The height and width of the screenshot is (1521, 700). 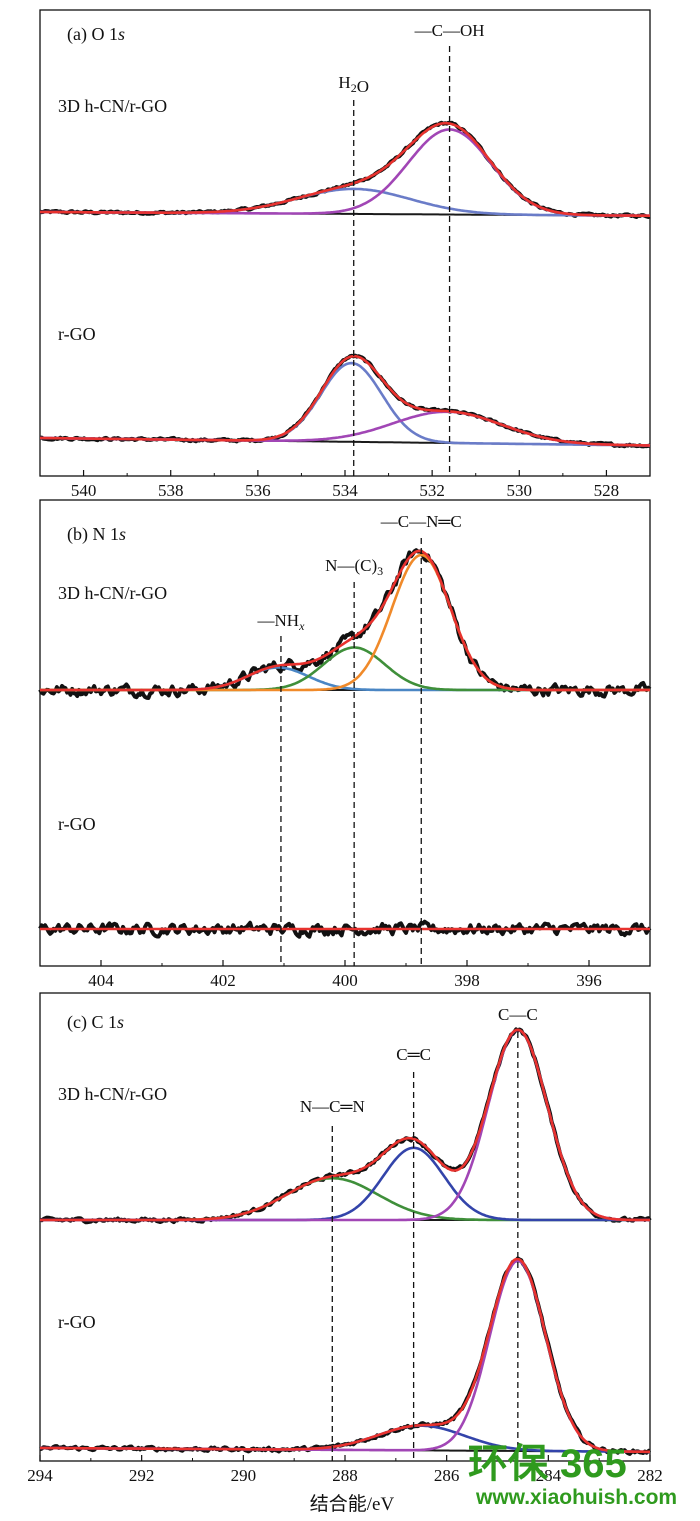 I want to click on panel-title: (a) O 1s, so click(x=96, y=34).